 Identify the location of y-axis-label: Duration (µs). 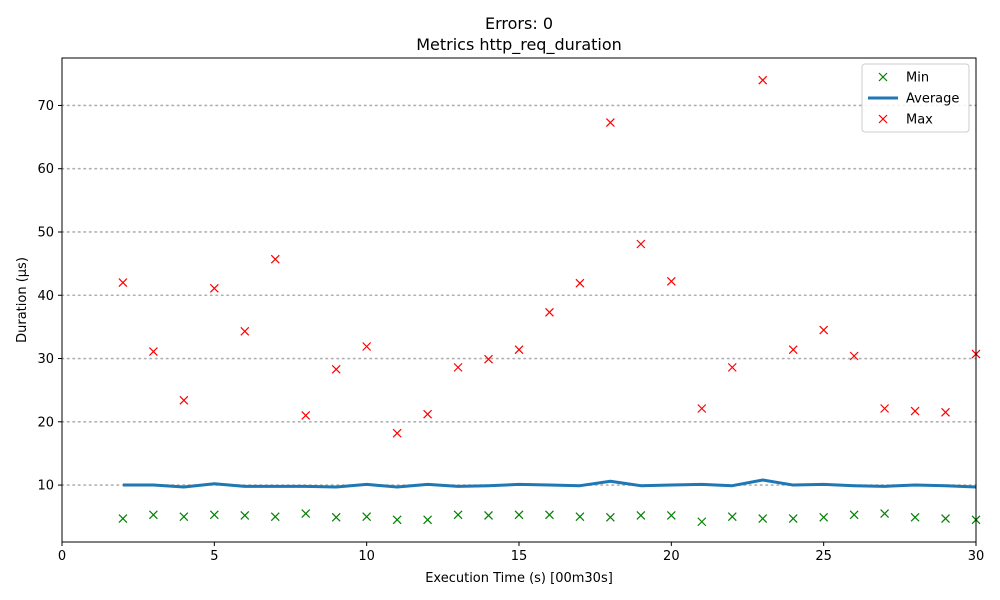
(22, 300).